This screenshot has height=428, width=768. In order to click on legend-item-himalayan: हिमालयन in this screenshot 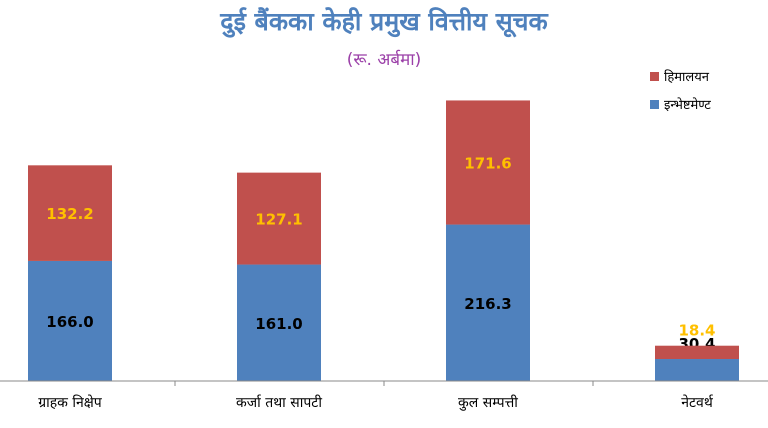, I will do `click(680, 76)`.